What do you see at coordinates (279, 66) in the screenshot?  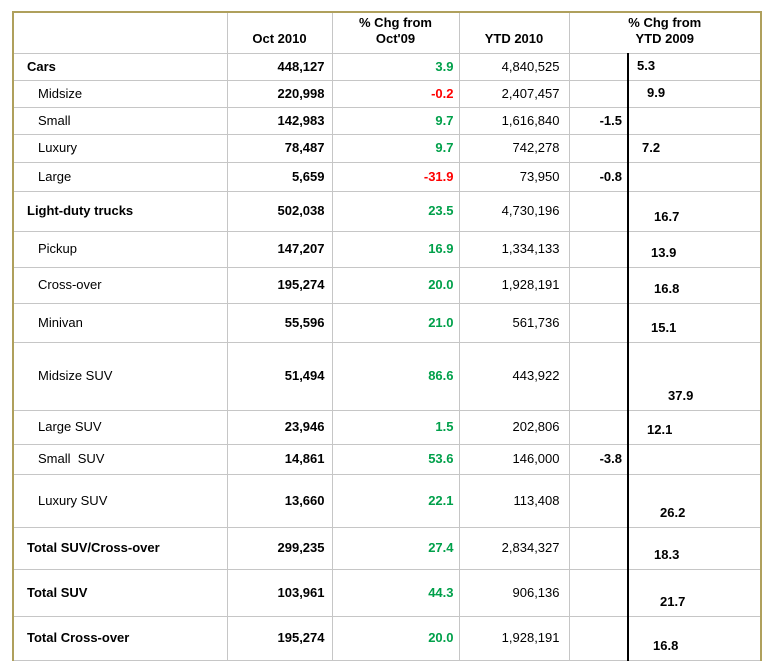 I see `oct-2010-value: 448,127` at bounding box center [279, 66].